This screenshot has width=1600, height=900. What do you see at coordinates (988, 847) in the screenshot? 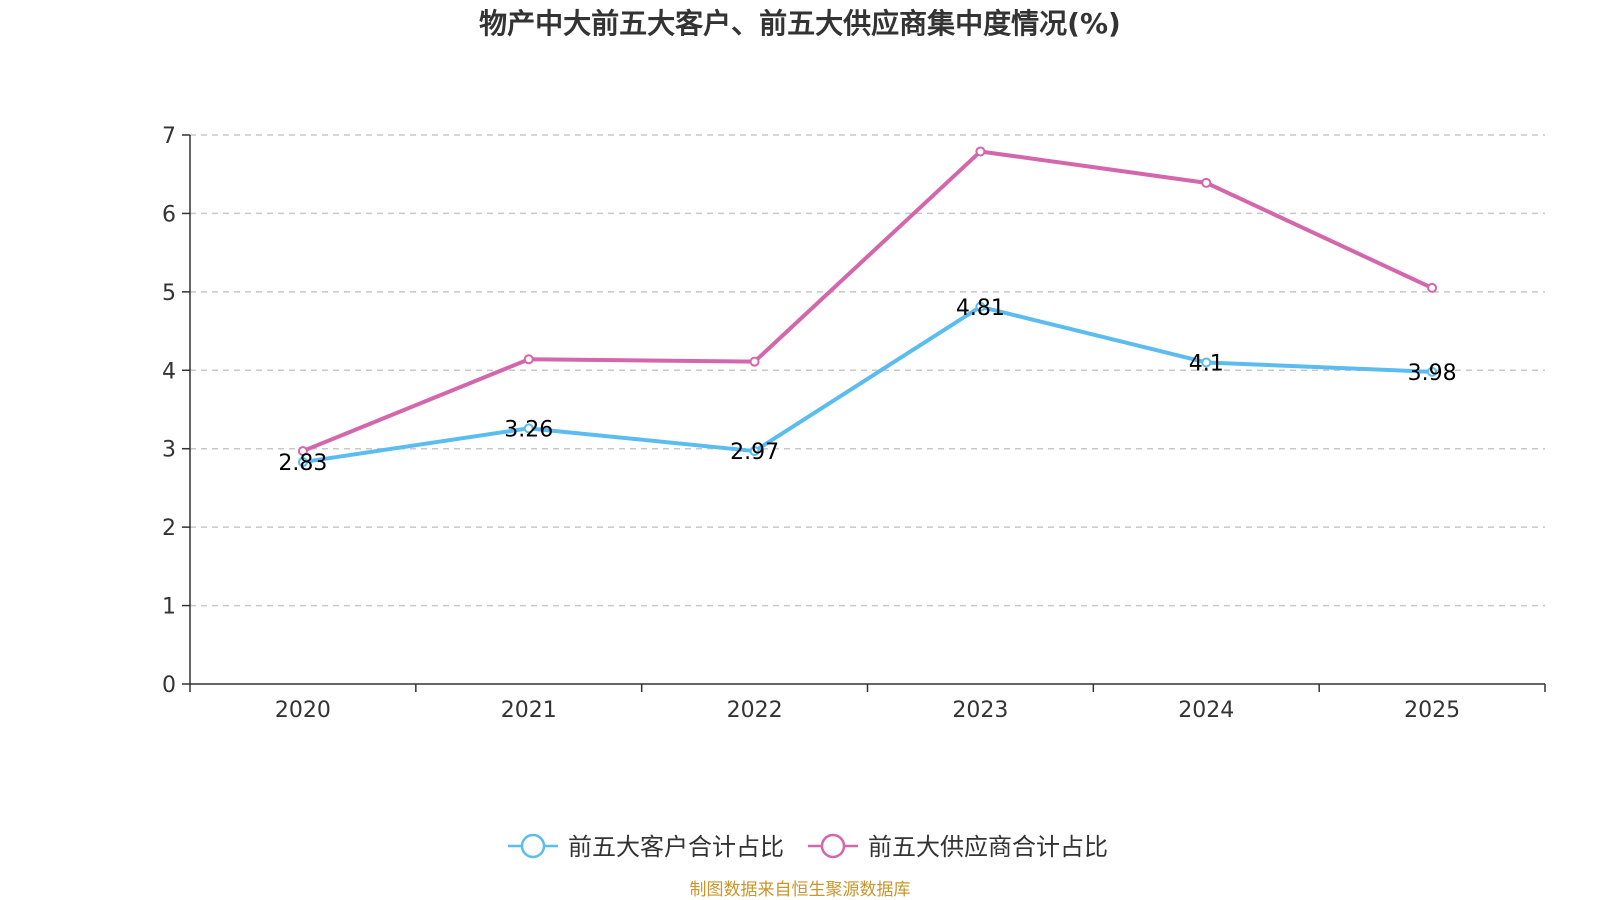
I see `legend-label: 前五大供应商合计占比` at bounding box center [988, 847].